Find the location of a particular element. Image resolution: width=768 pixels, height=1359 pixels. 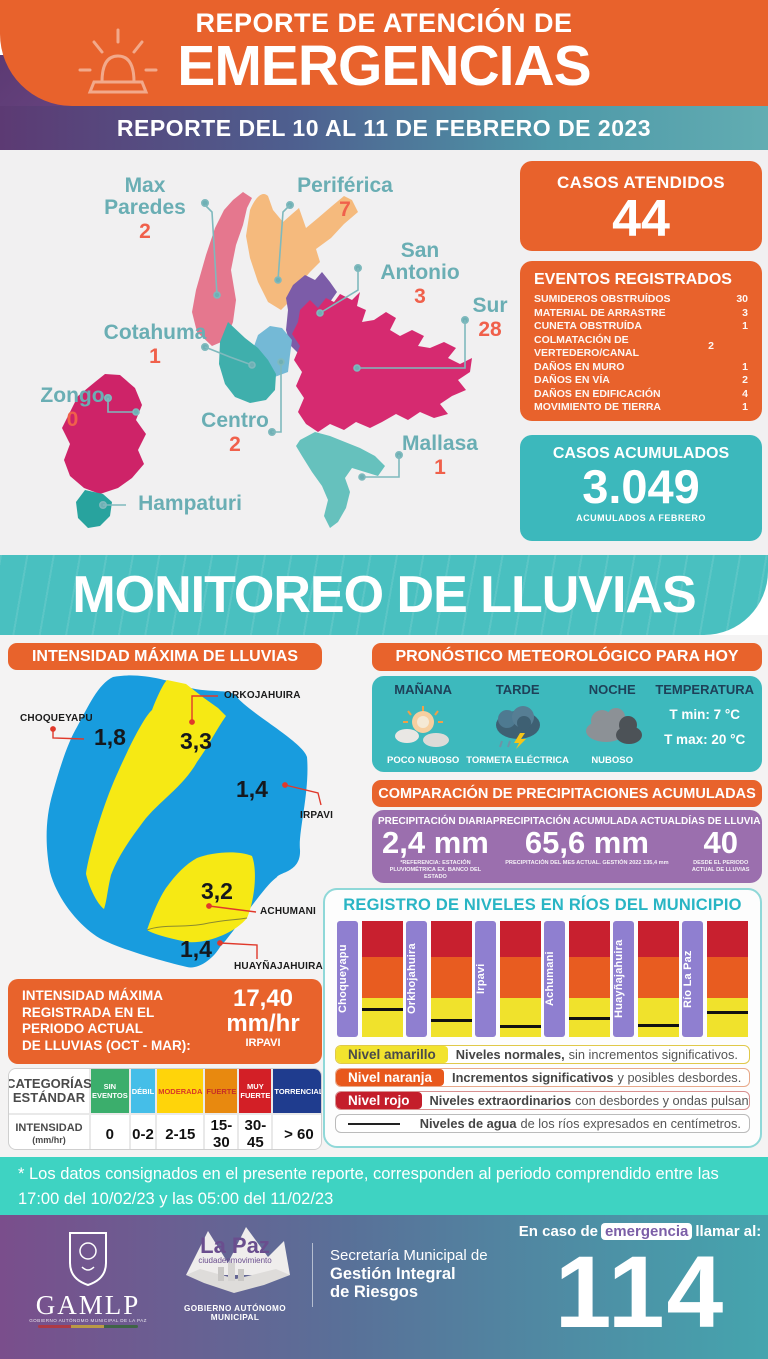

intensity-value: > 60 is located at coordinates (297, 1132).